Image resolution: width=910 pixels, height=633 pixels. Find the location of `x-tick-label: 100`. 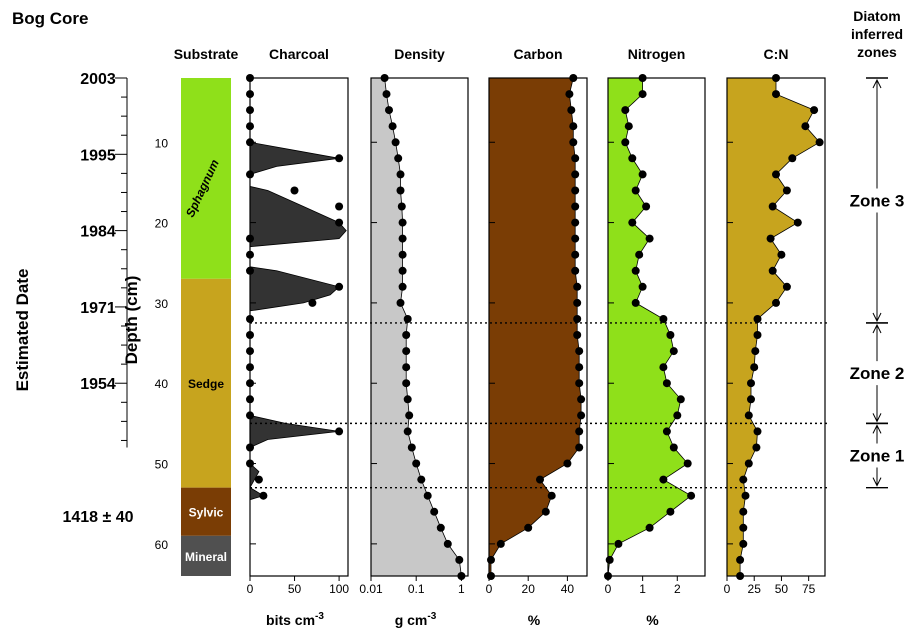

x-tick-label: 100 is located at coordinates (339, 589).